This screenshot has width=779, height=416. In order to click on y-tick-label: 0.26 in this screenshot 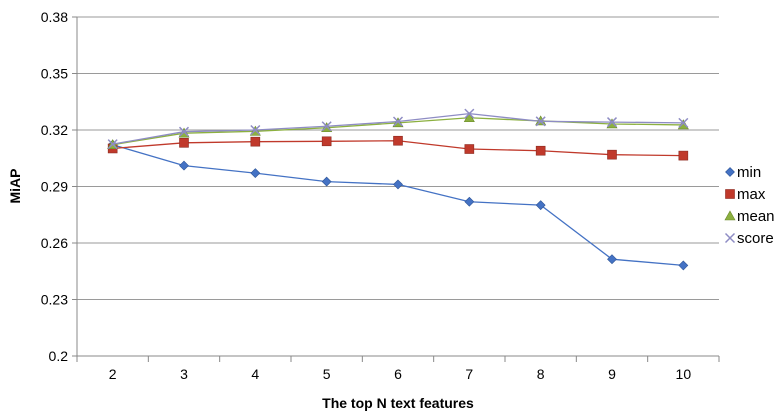, I will do `click(54, 243)`.